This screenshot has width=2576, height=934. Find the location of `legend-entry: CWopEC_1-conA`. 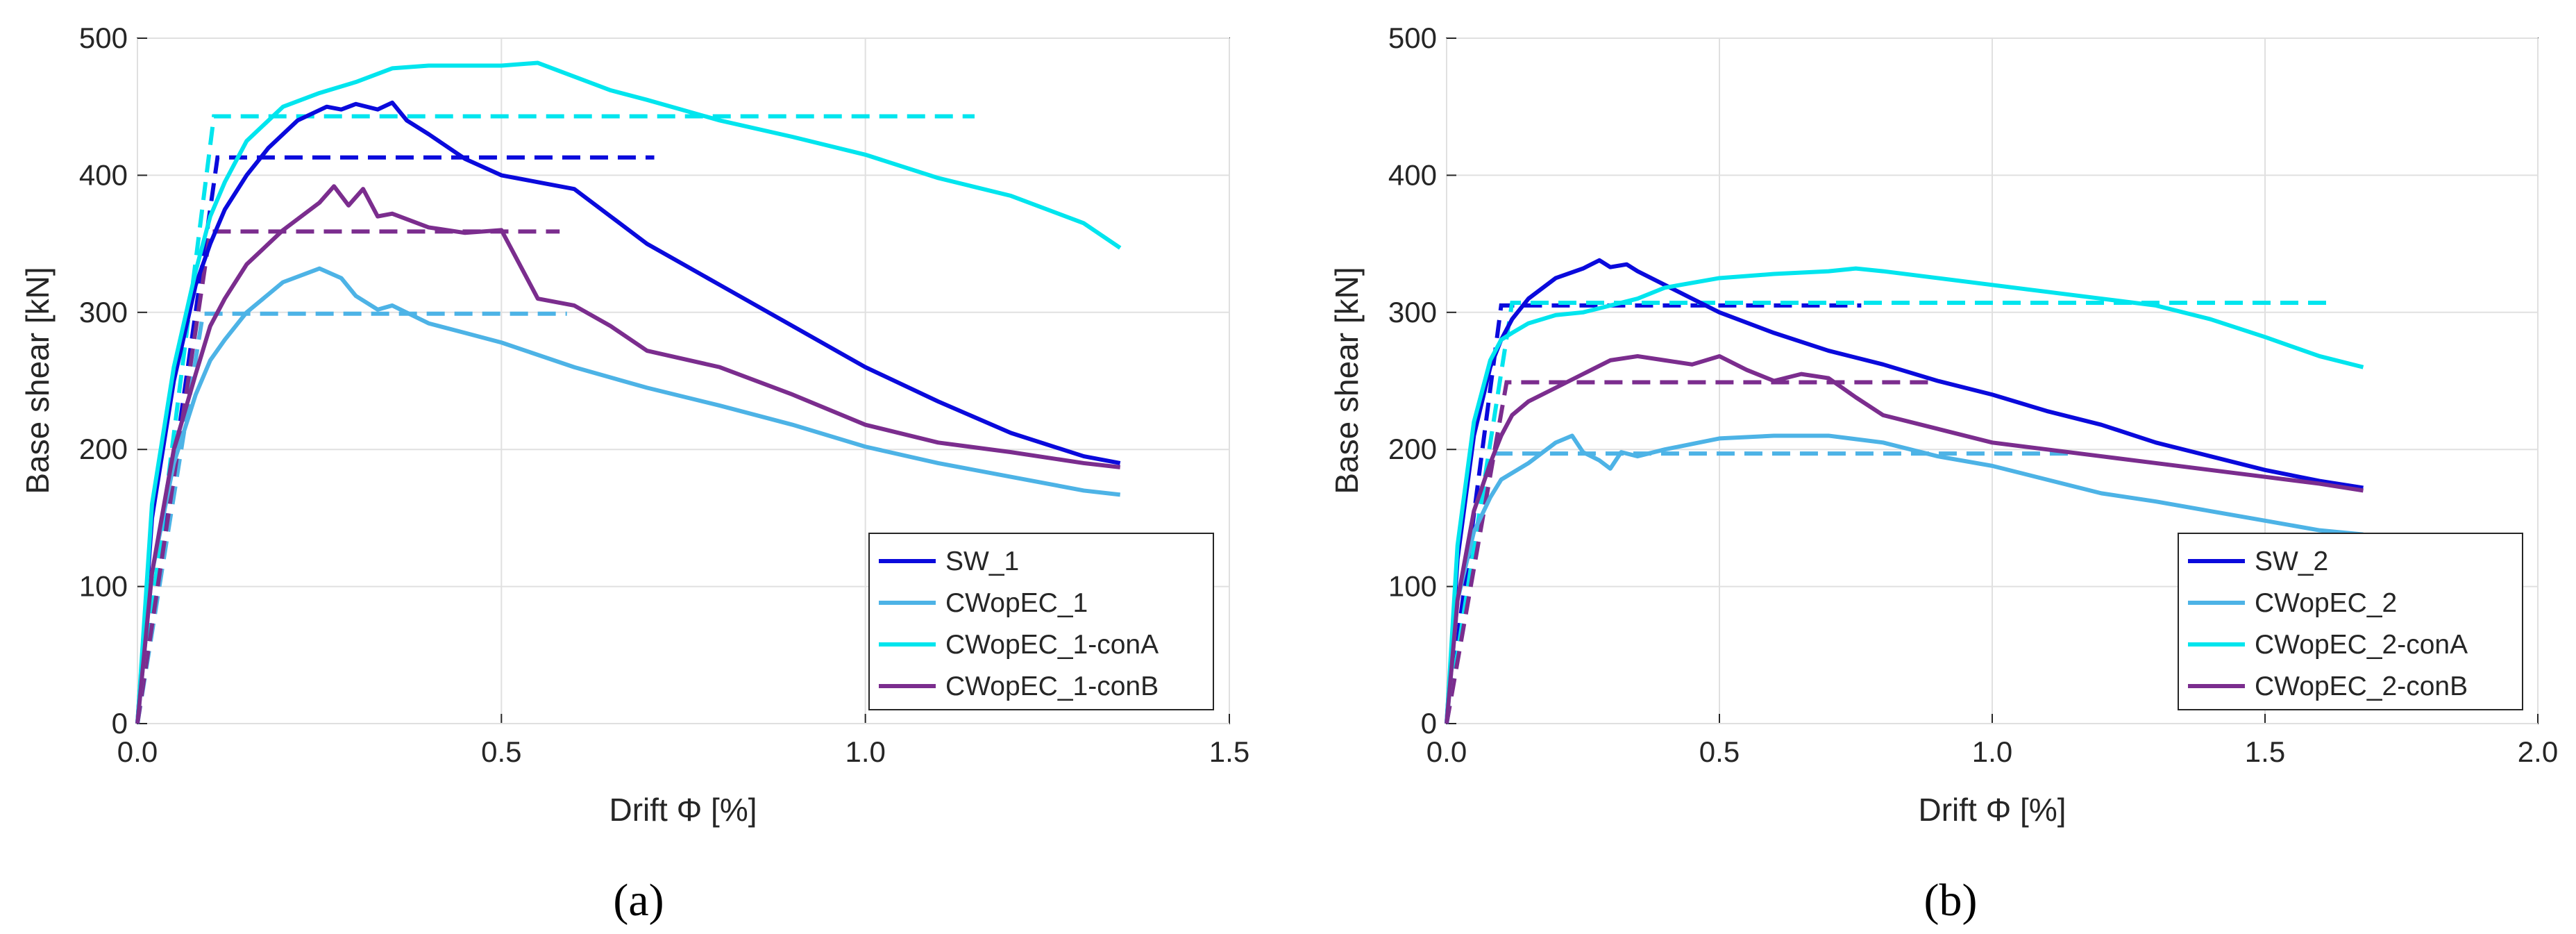

legend-entry: CWopEC_1-conA is located at coordinates (1052, 645).